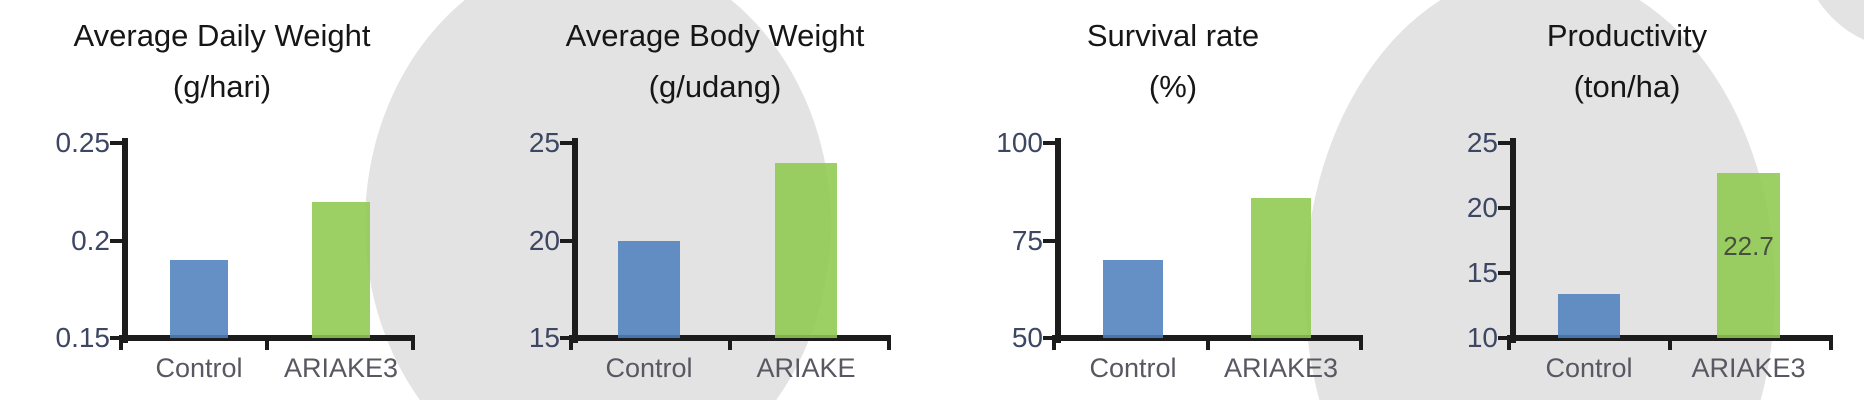 This screenshot has width=1864, height=400. What do you see at coordinates (1627, 35) in the screenshot?
I see `chart-title: Productivity` at bounding box center [1627, 35].